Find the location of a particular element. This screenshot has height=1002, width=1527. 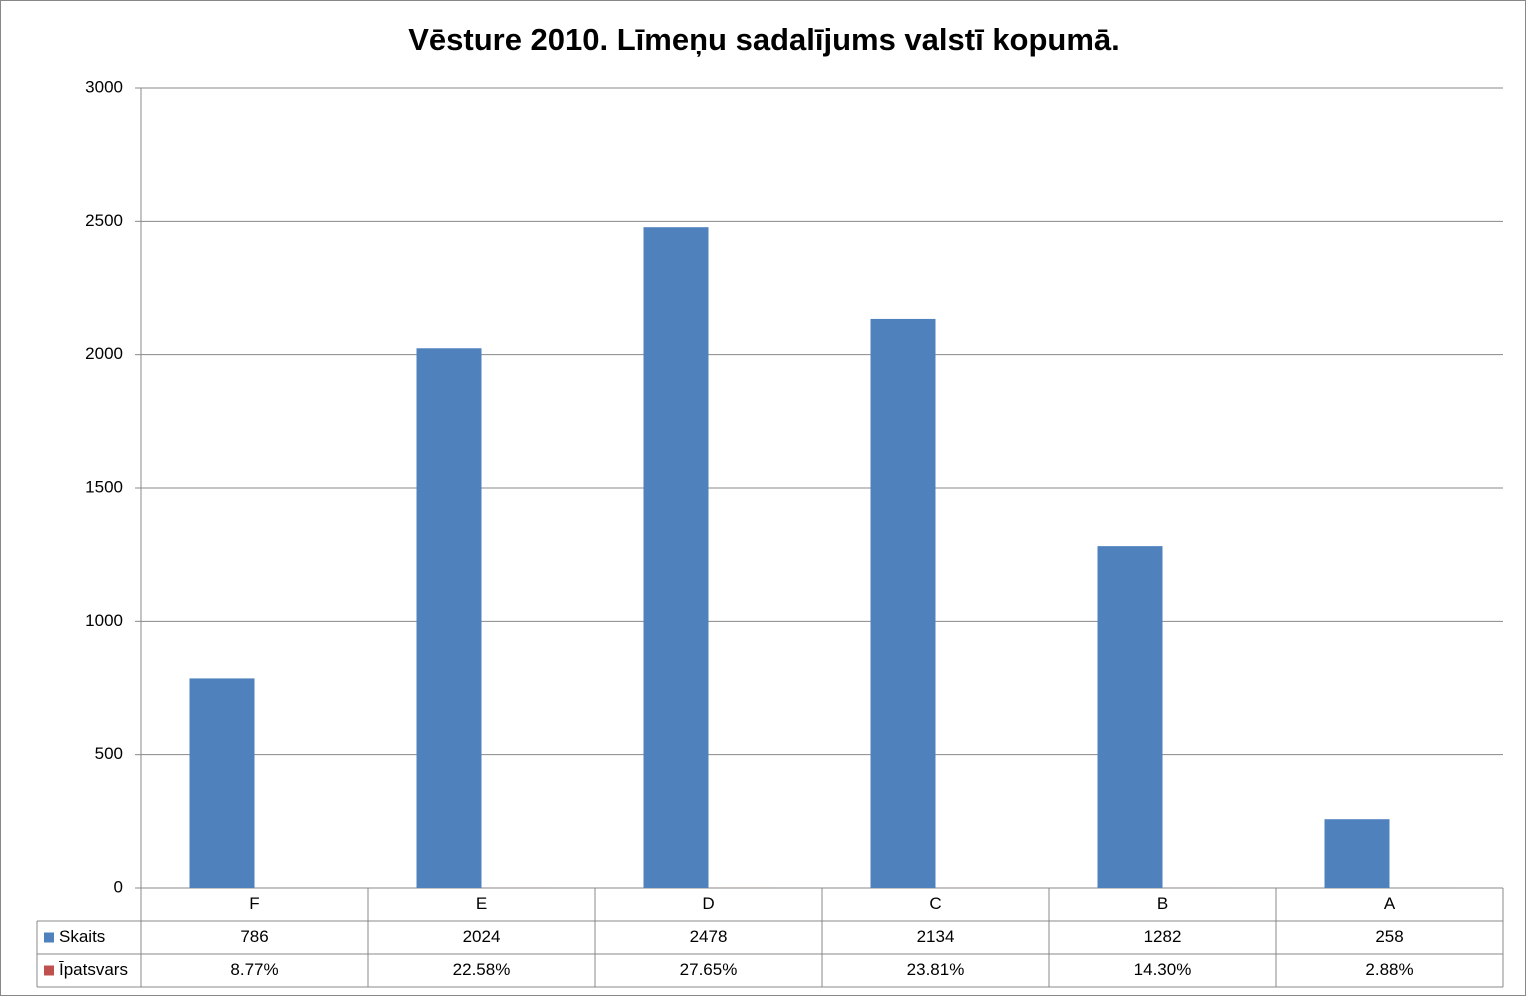

x-tick-label: E is located at coordinates (481, 903).